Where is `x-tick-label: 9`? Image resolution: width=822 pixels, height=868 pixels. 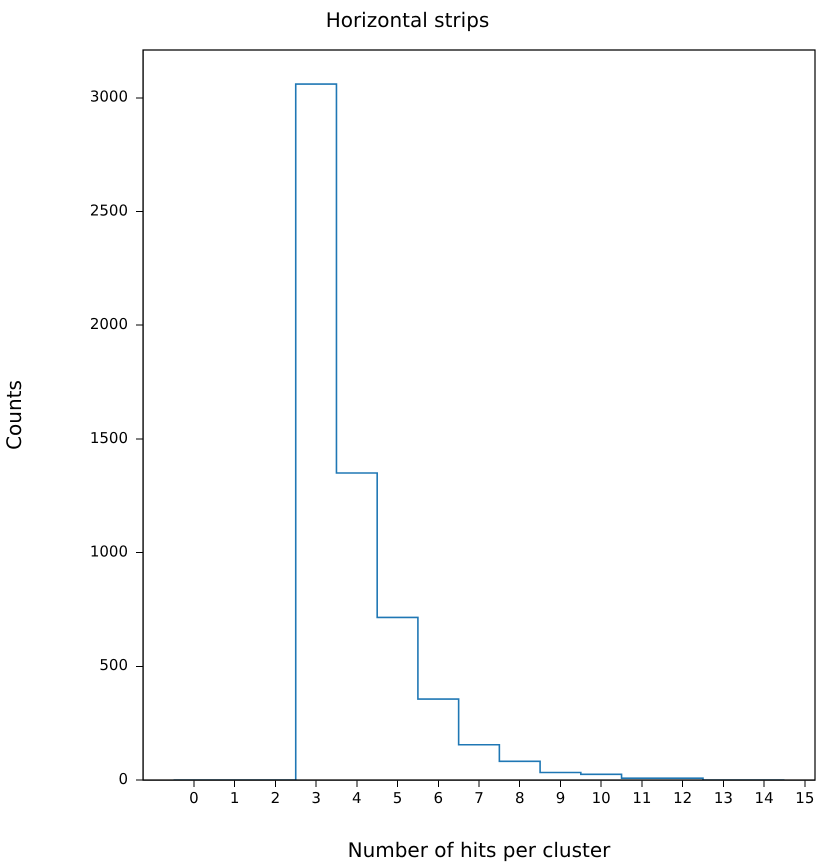 x-tick-label: 9 is located at coordinates (561, 797).